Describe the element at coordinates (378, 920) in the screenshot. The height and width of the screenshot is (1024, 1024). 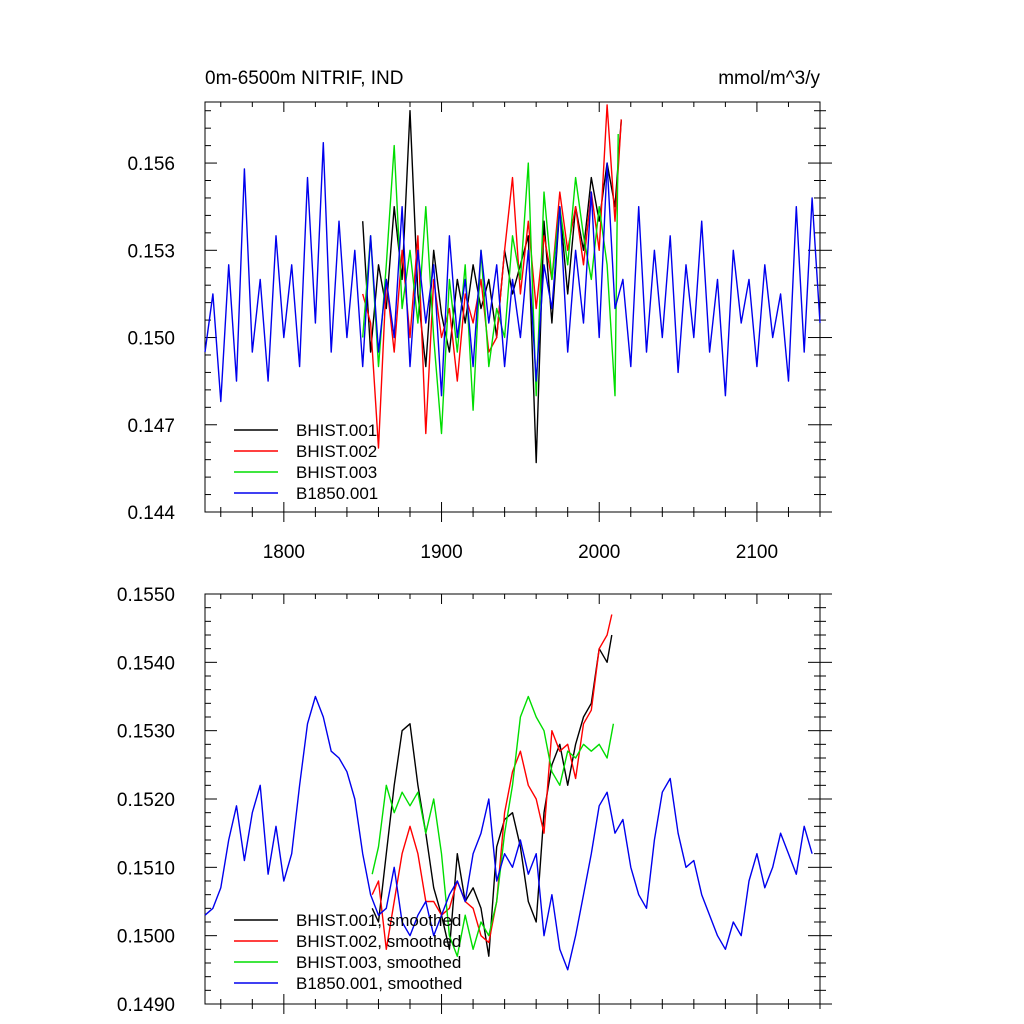
I see `legend-label: BHIST.001, smoothed` at that location.